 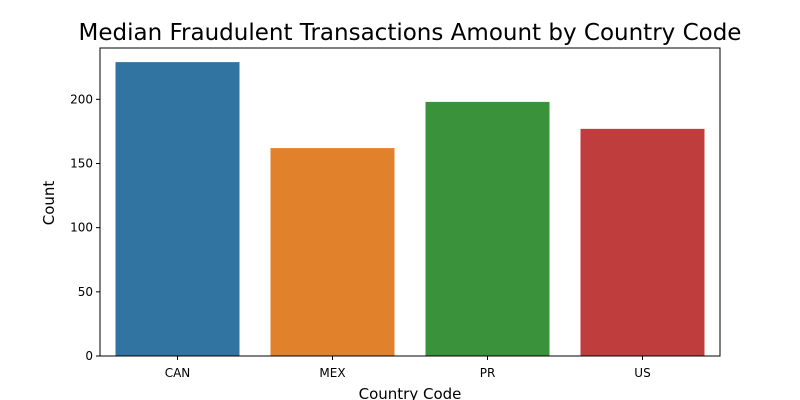 What do you see at coordinates (408, 368) in the screenshot?
I see `x-axis: CAN MEX PR US` at bounding box center [408, 368].